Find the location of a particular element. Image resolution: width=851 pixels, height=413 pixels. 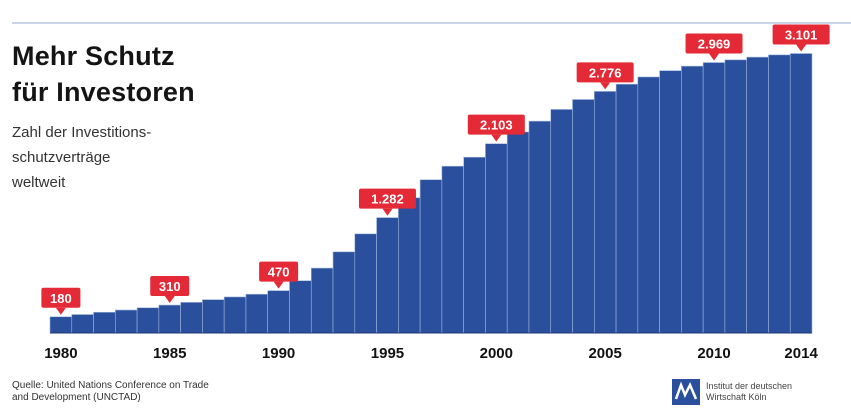

callout-2005: 2.776 is located at coordinates (605, 76).